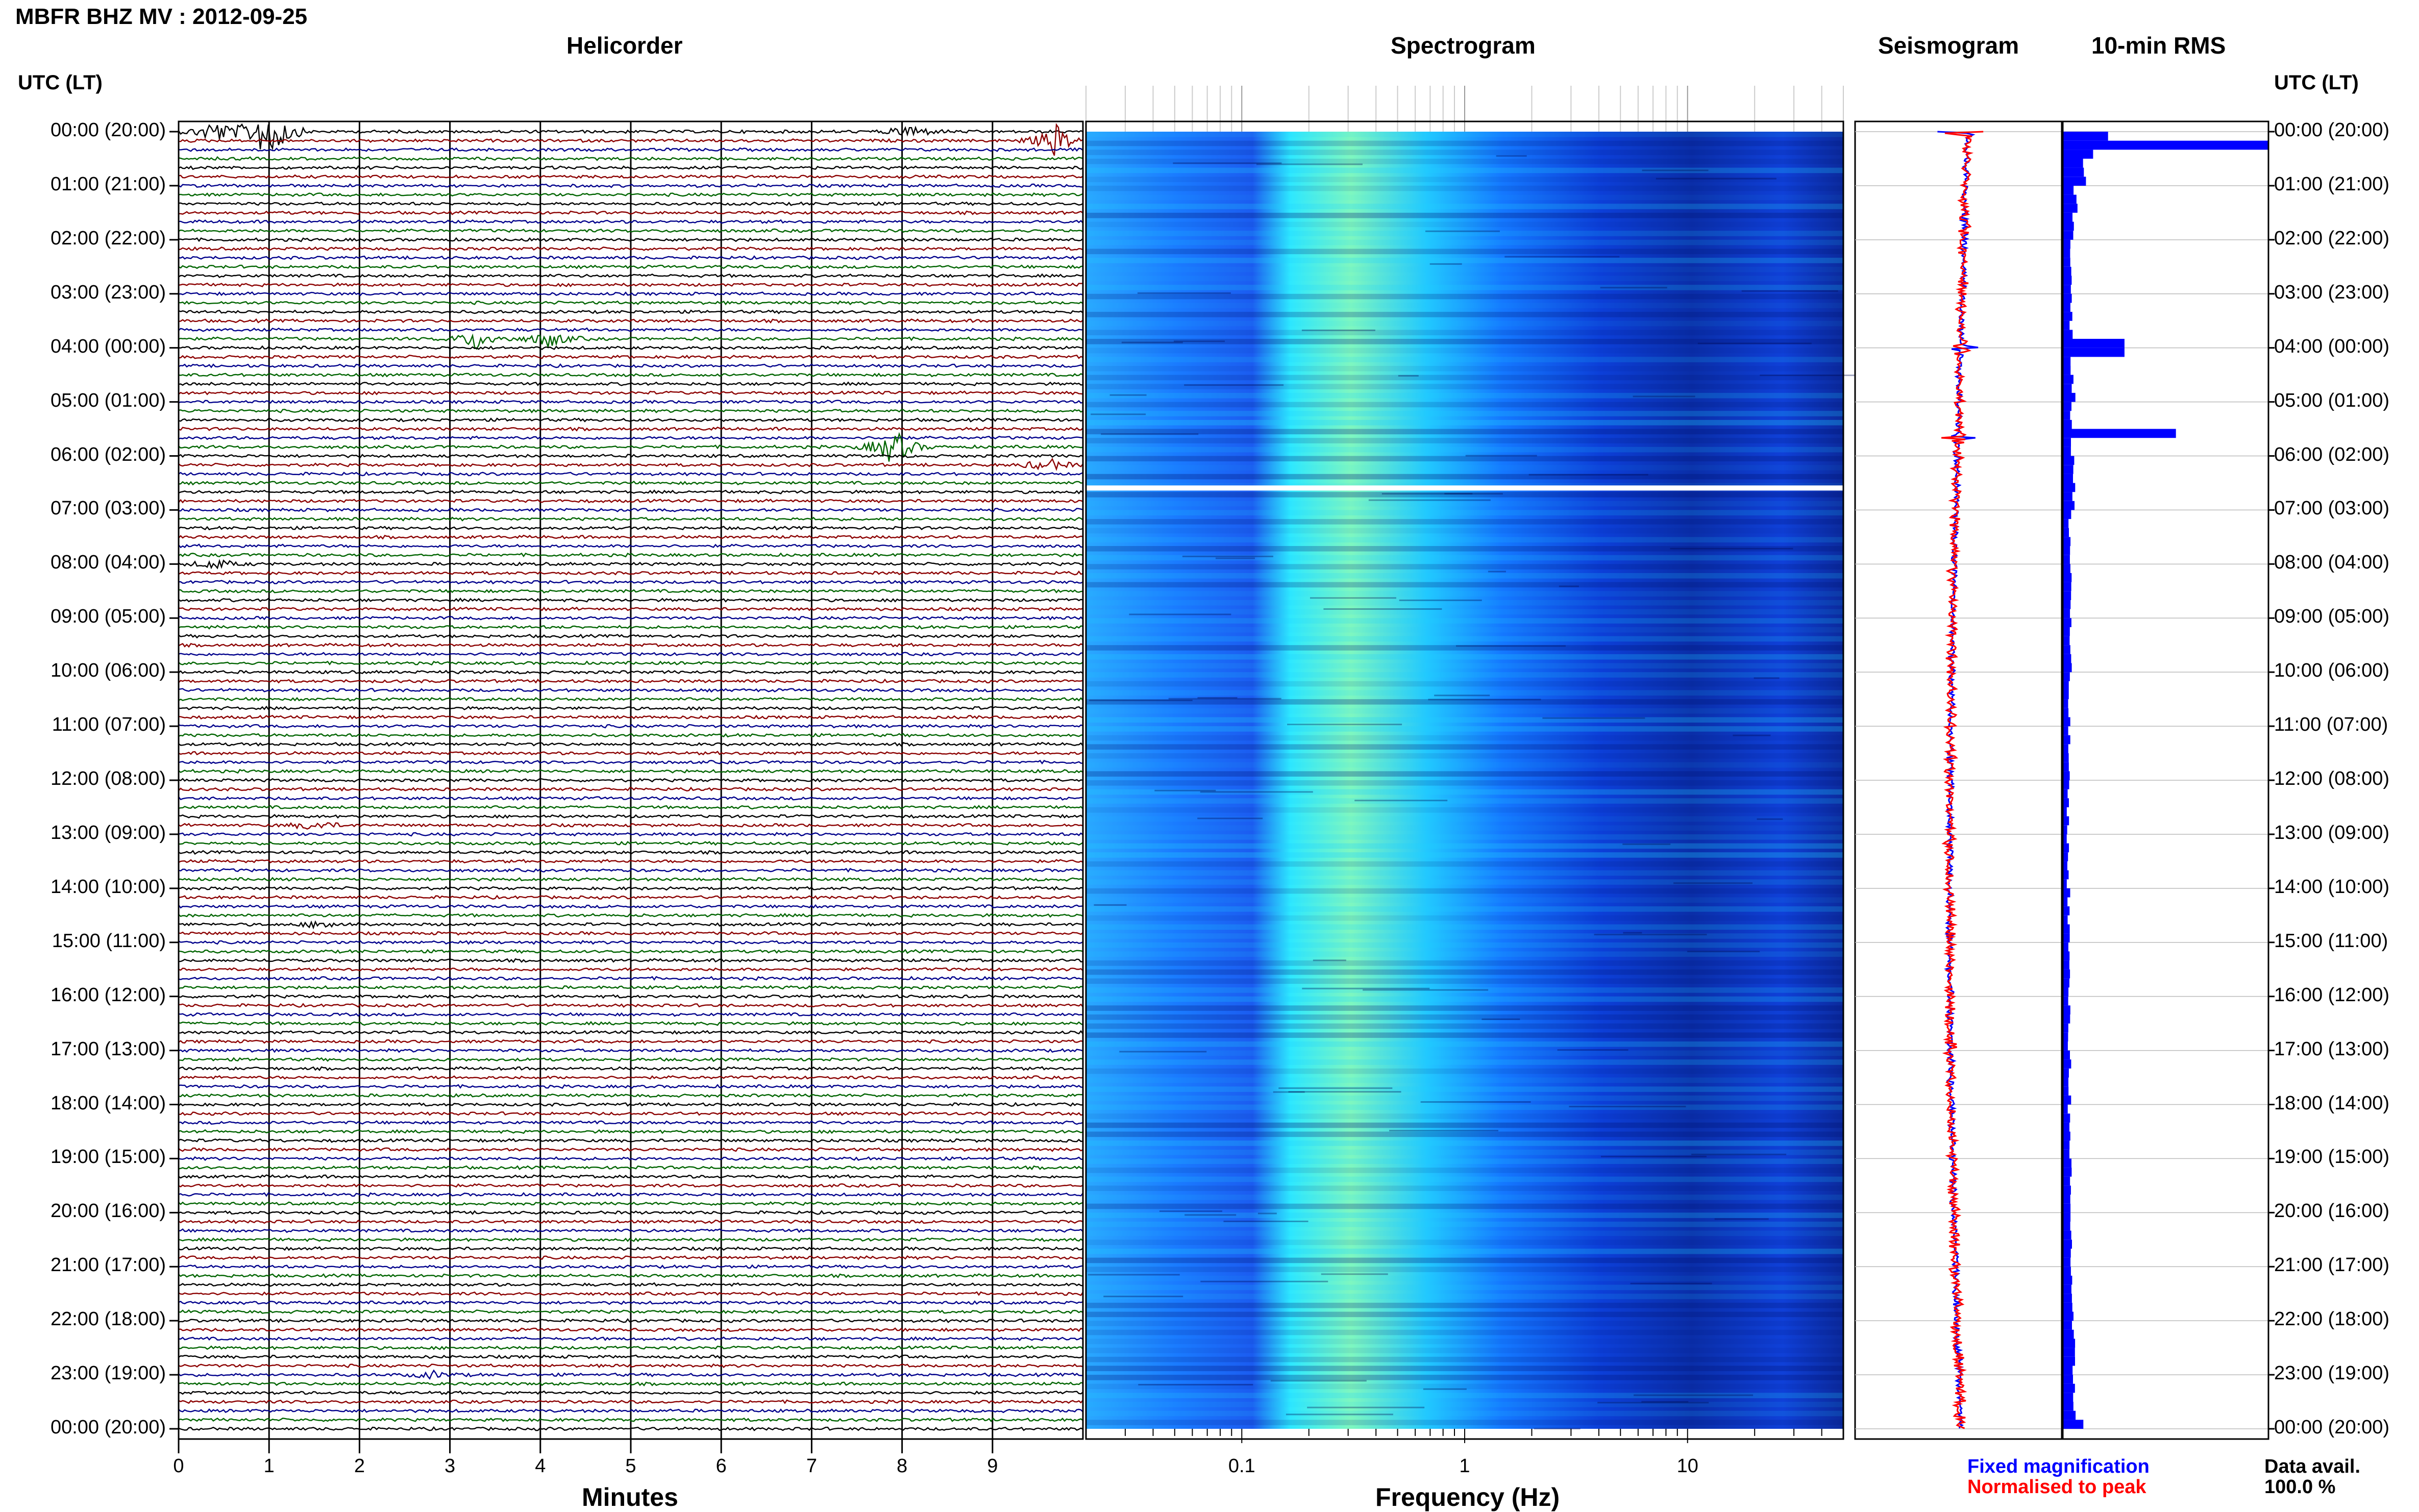 The width and height of the screenshot is (2419, 1512). I want to click on helicorder-x-tick-label: 3, so click(450, 1466).